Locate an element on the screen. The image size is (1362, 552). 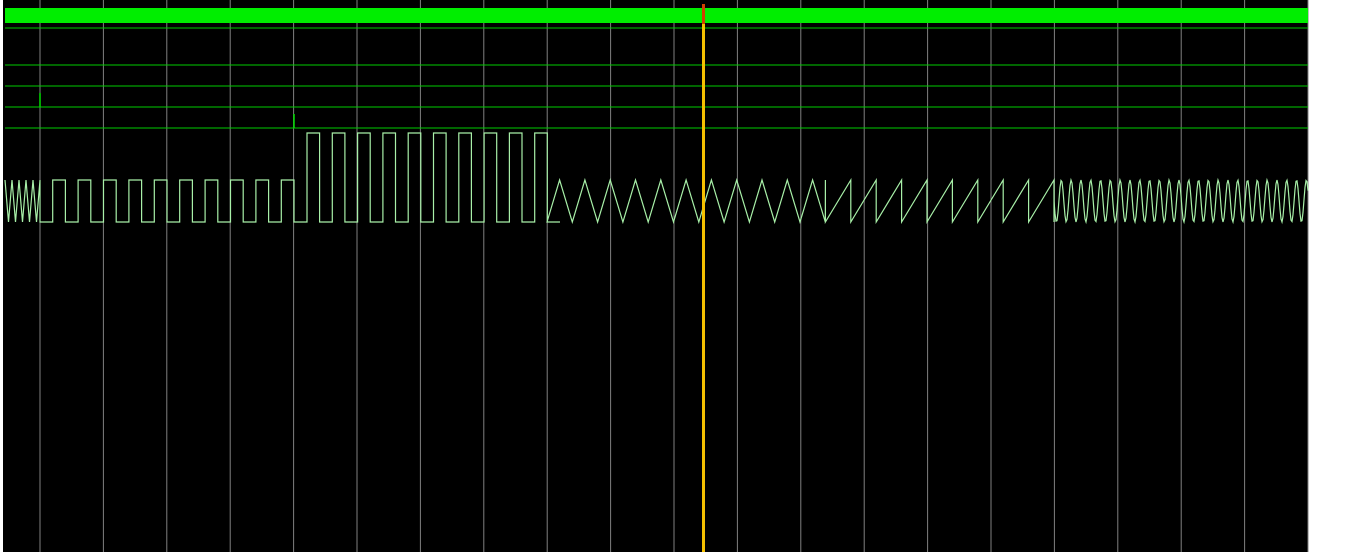
bus-bar is located at coordinates (656, 15).